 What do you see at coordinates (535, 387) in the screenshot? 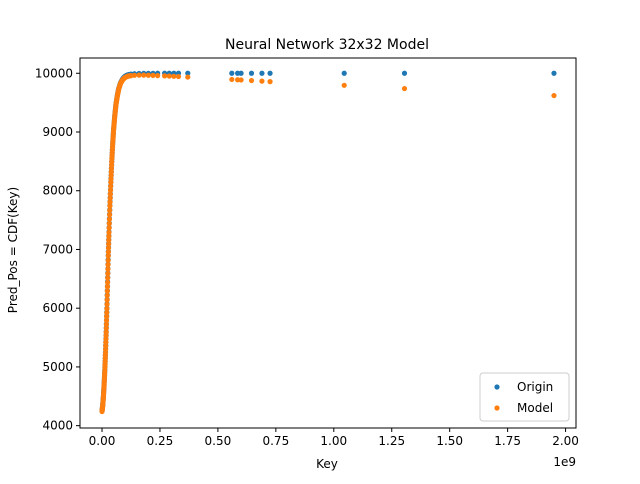
I see `legend-label: Origin` at bounding box center [535, 387].